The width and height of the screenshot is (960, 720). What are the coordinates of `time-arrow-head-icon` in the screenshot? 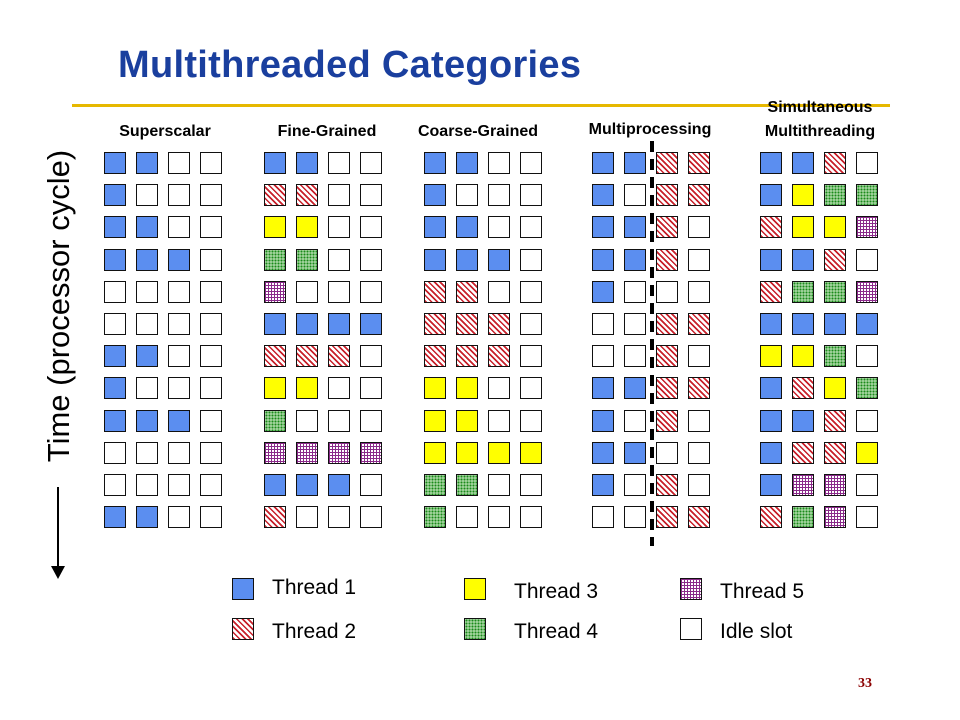 It's located at (58, 572).